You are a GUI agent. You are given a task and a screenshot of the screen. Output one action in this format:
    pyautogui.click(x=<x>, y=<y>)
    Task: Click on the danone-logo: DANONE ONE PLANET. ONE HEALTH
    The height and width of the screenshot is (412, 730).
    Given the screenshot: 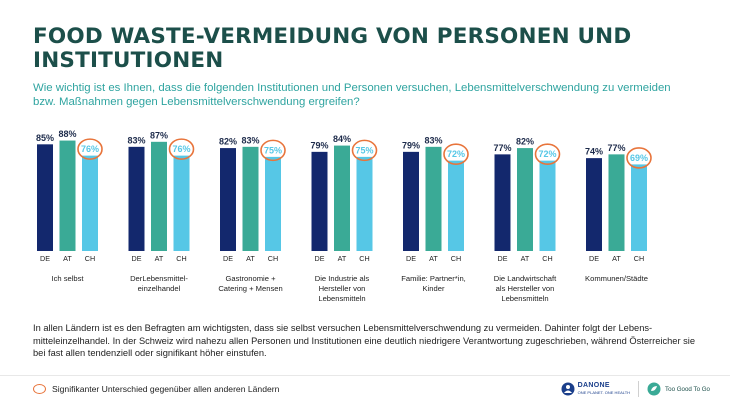 What is the action you would take?
    pyautogui.click(x=595, y=389)
    